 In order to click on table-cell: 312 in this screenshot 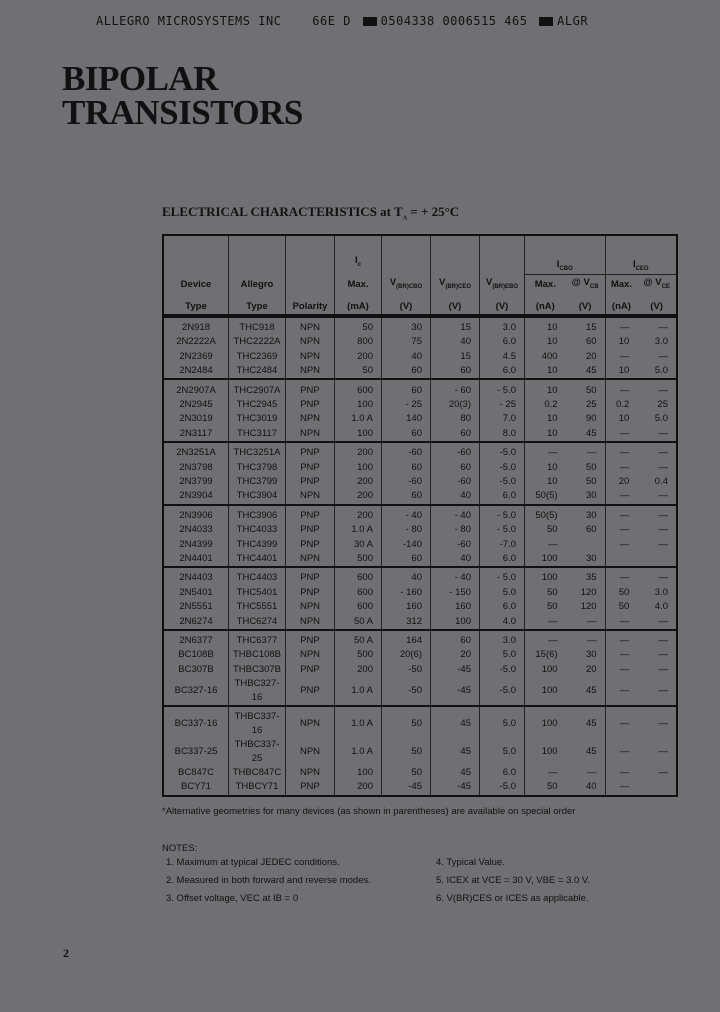, I will do `click(406, 622)`.